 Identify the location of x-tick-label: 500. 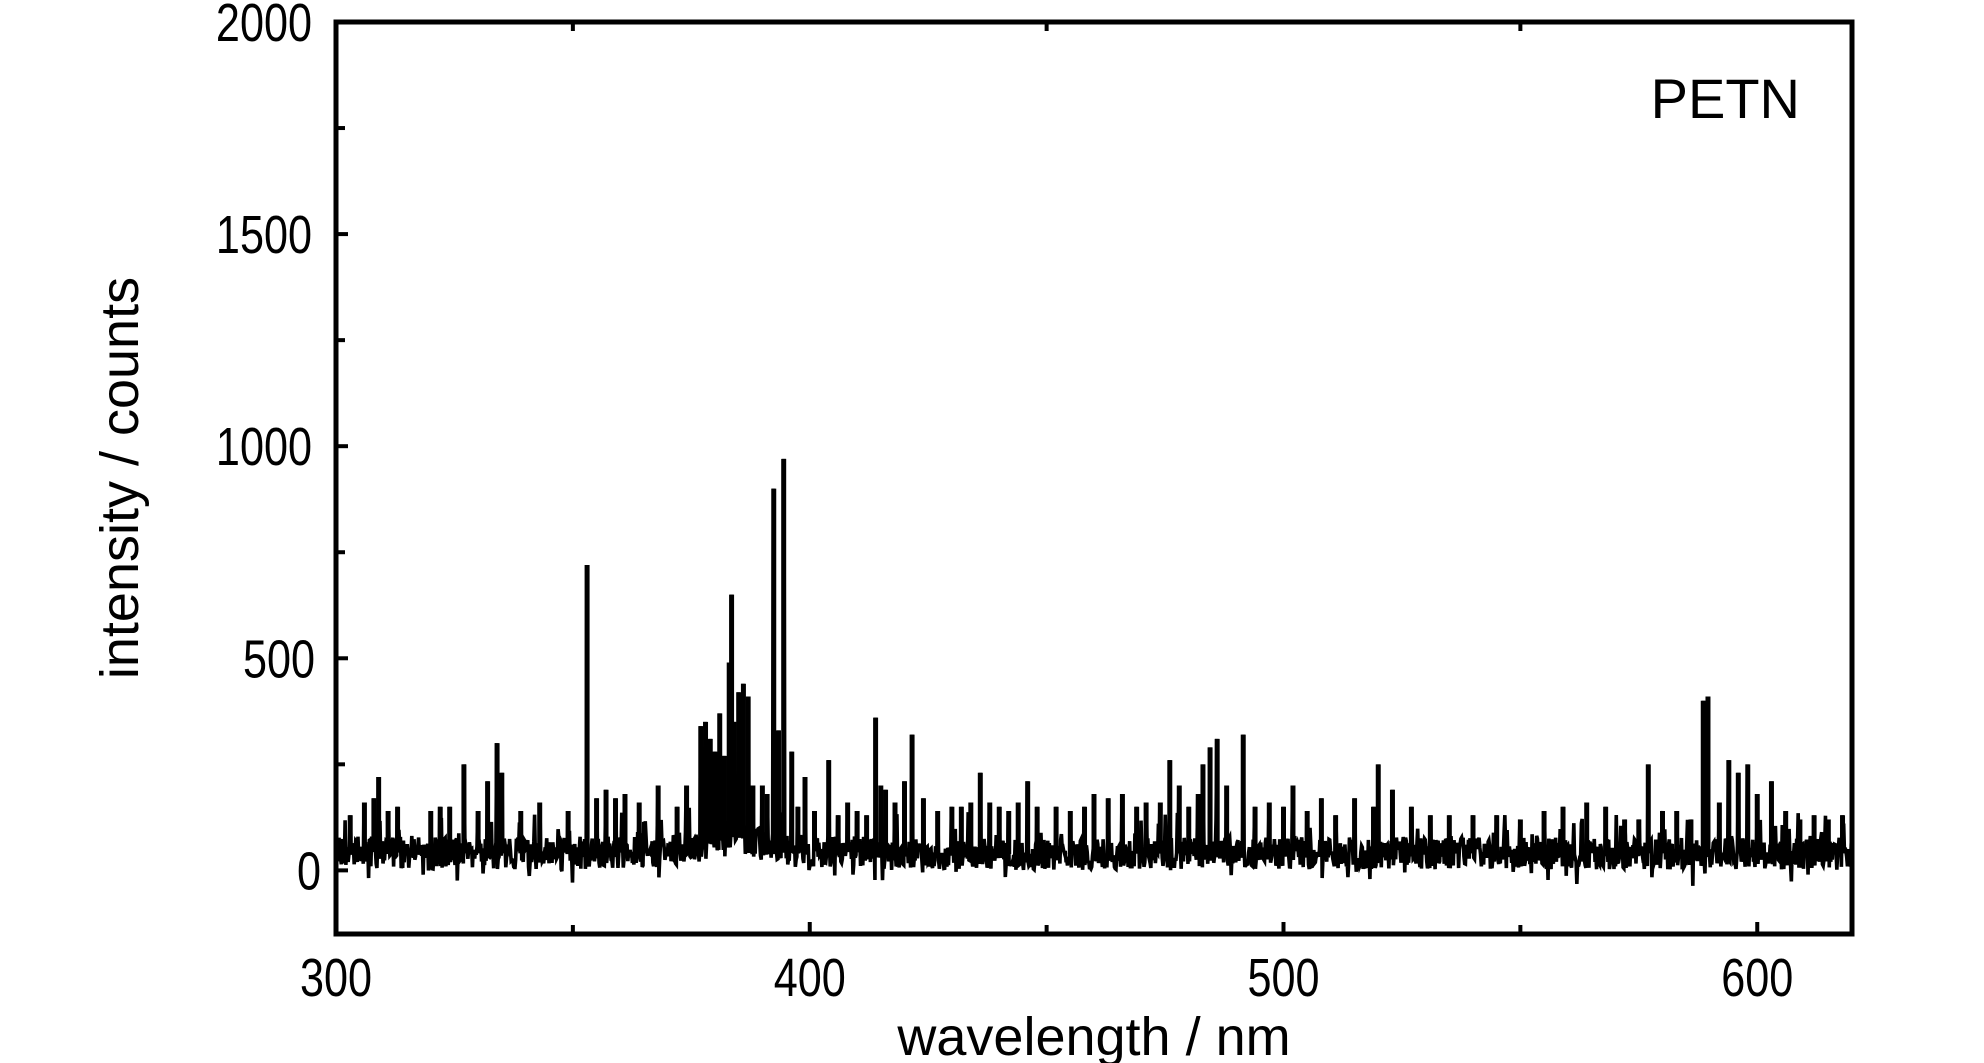
(1283, 979).